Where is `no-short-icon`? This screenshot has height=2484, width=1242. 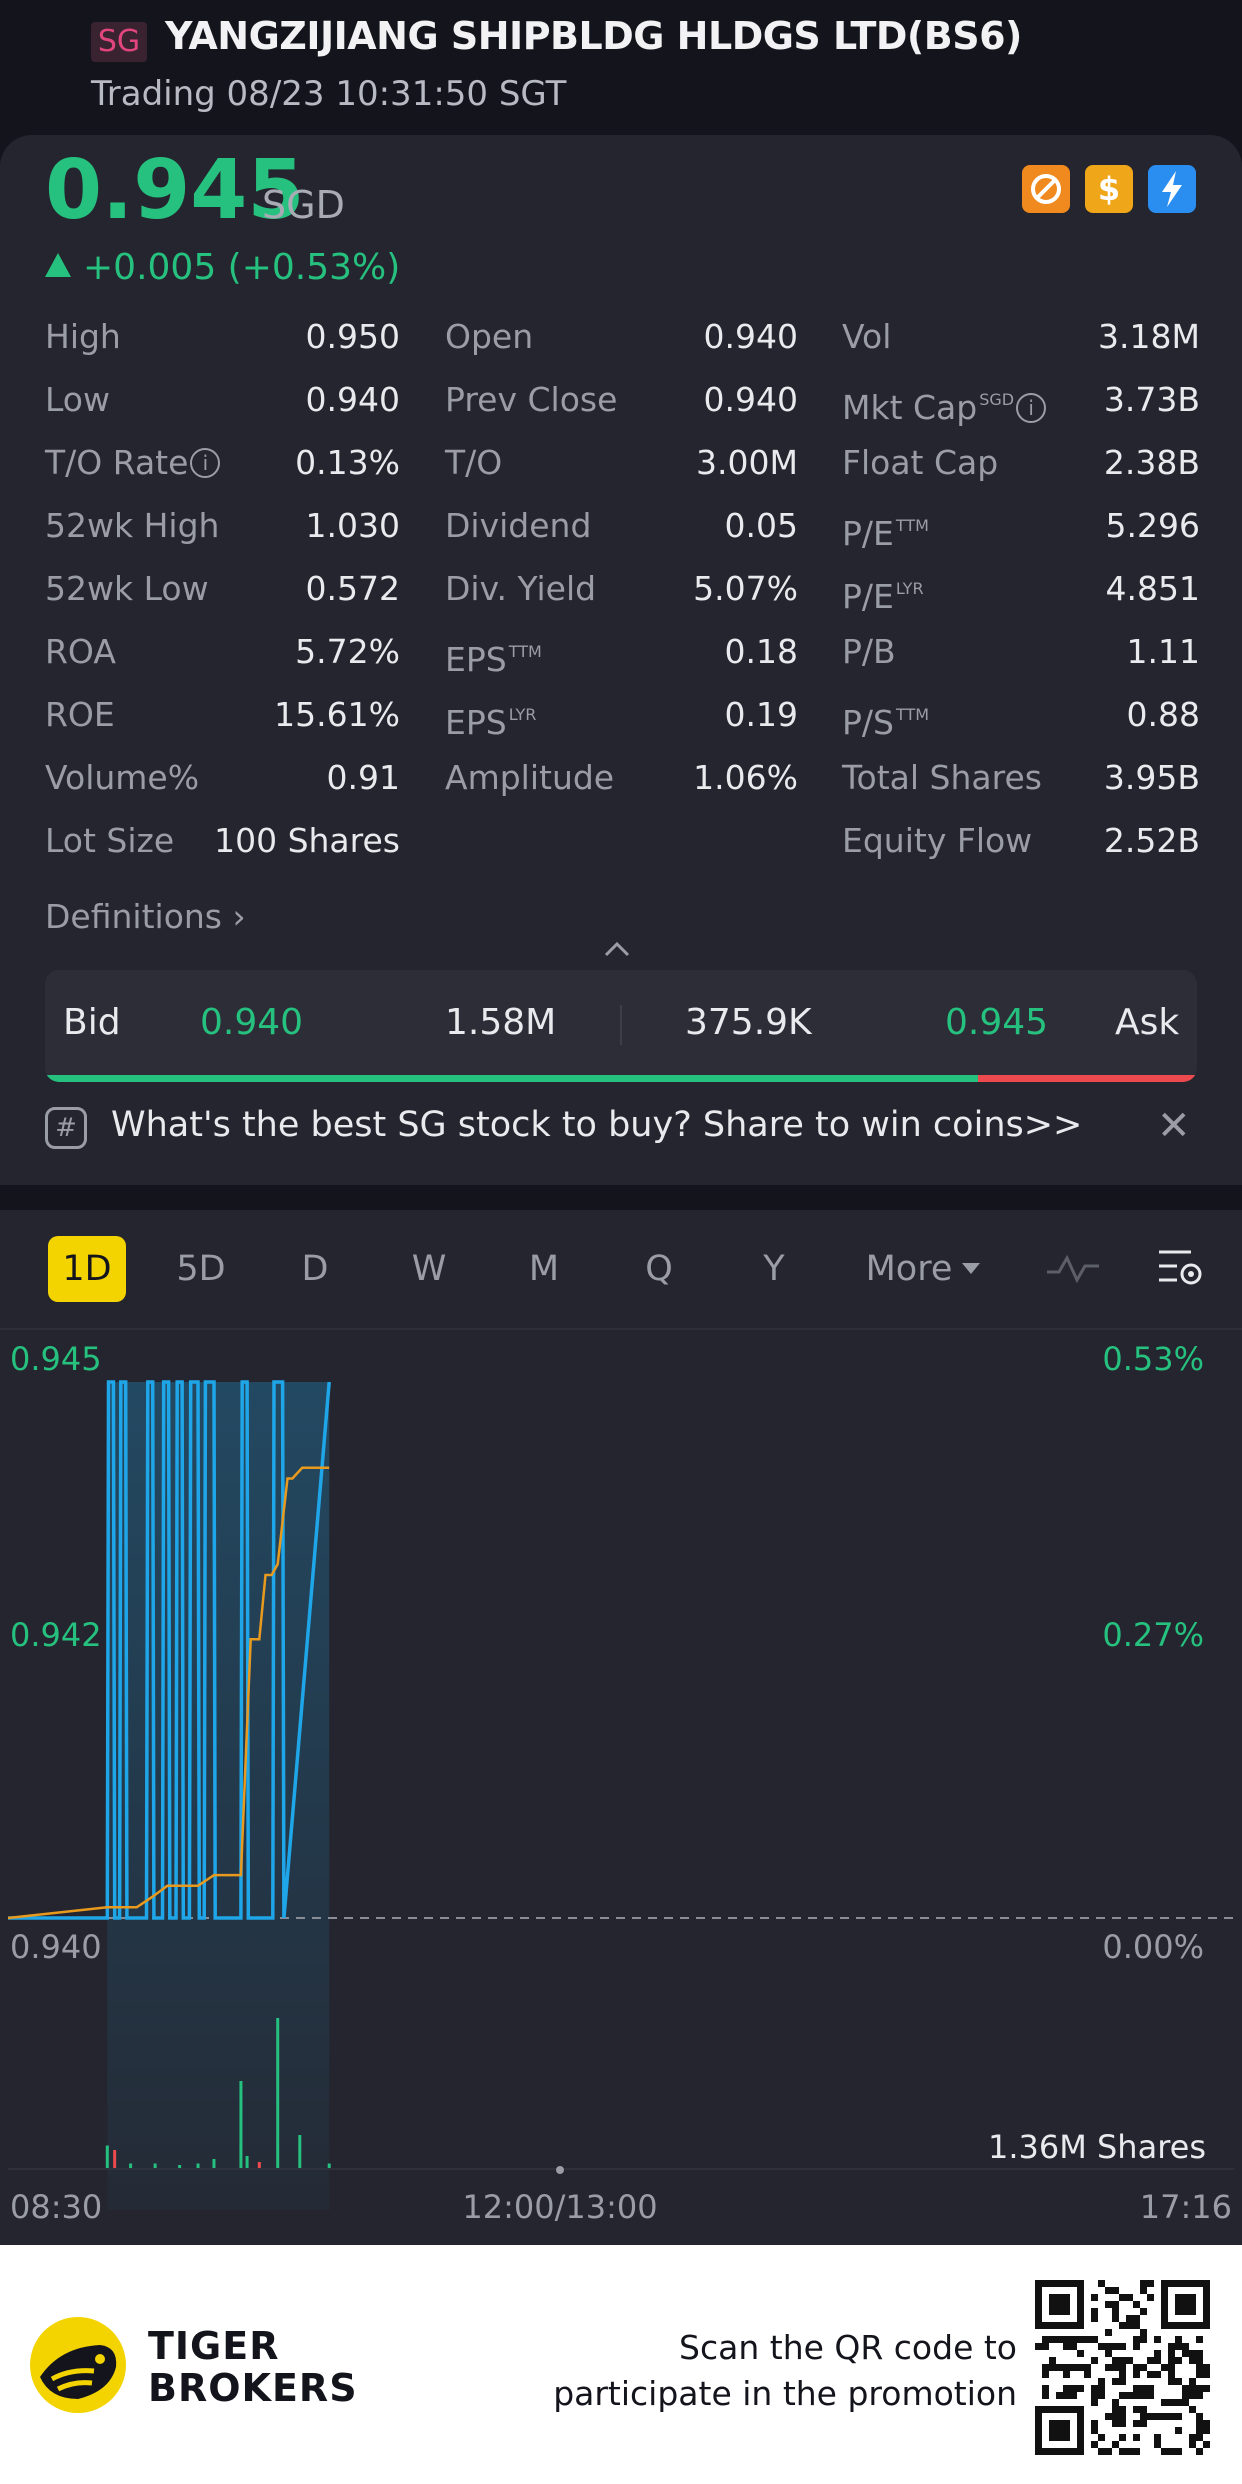 no-short-icon is located at coordinates (1046, 189).